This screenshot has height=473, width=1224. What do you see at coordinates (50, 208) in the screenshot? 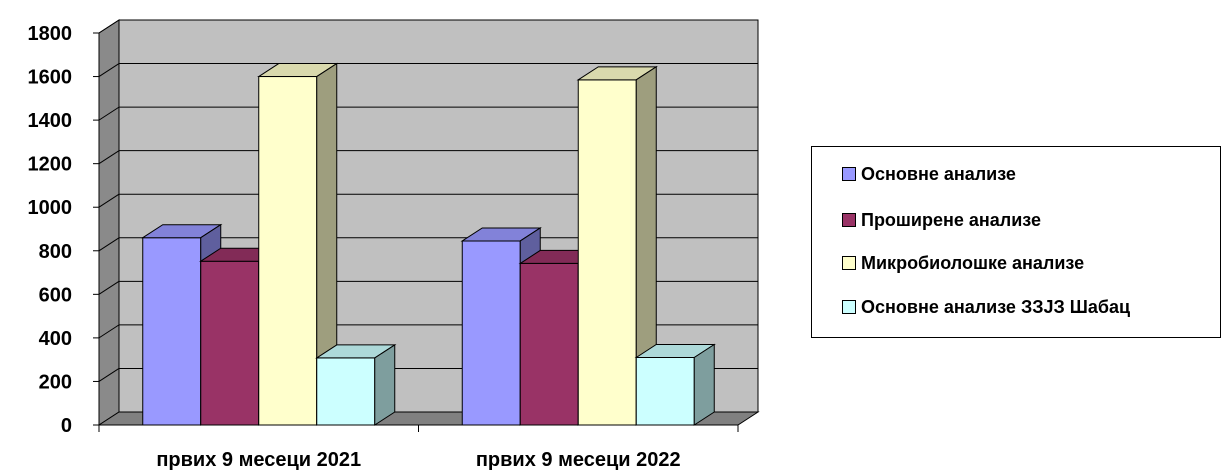
I see `y-tick-label: 1000` at bounding box center [50, 208].